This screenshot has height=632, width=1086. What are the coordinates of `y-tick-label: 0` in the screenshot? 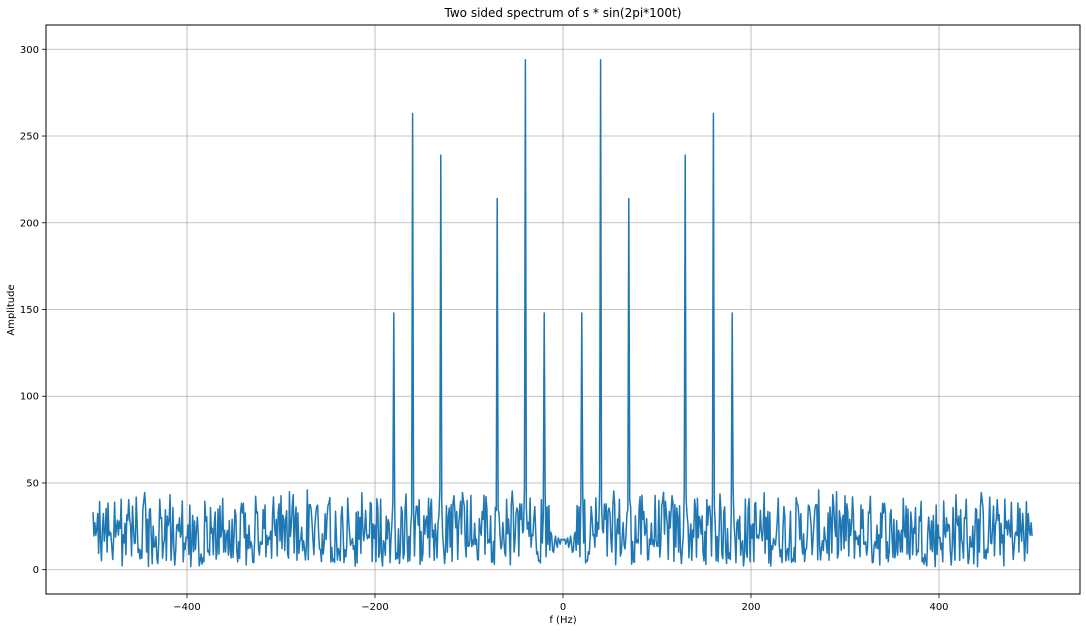 It's located at (36, 570).